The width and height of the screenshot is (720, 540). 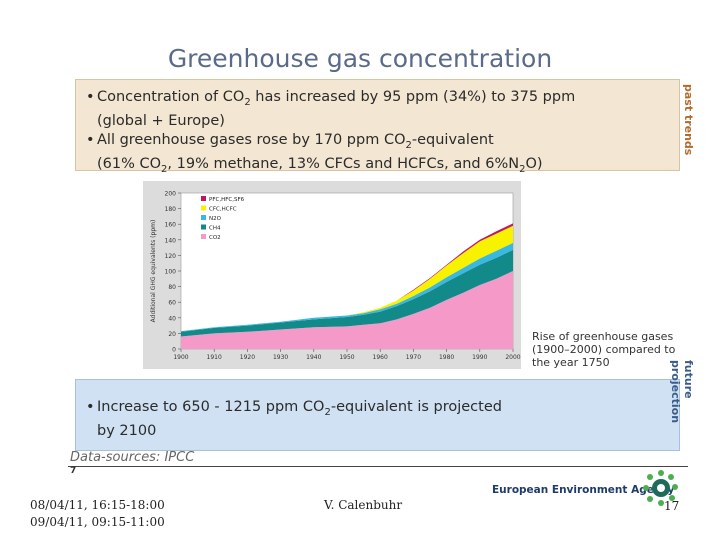 I want to click on past-trends-box, so click(x=377, y=125).